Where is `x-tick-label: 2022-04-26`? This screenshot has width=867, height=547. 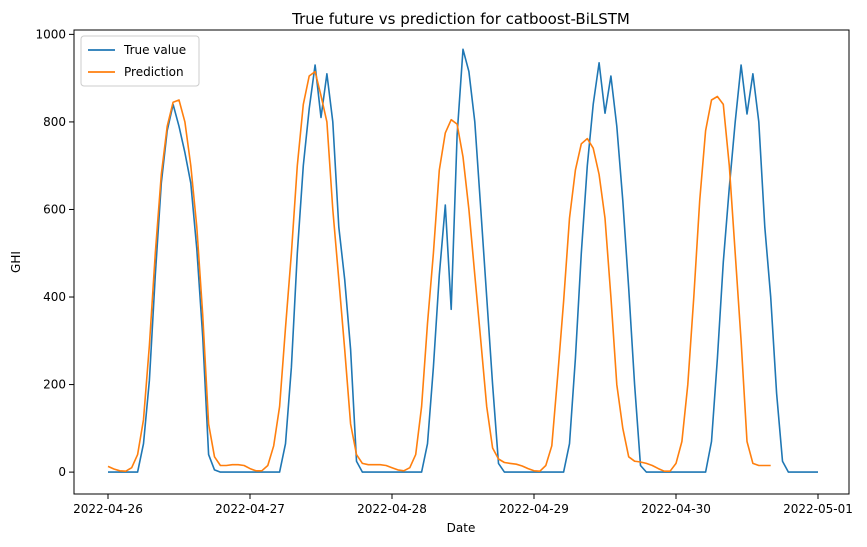 x-tick-label: 2022-04-26 is located at coordinates (108, 509).